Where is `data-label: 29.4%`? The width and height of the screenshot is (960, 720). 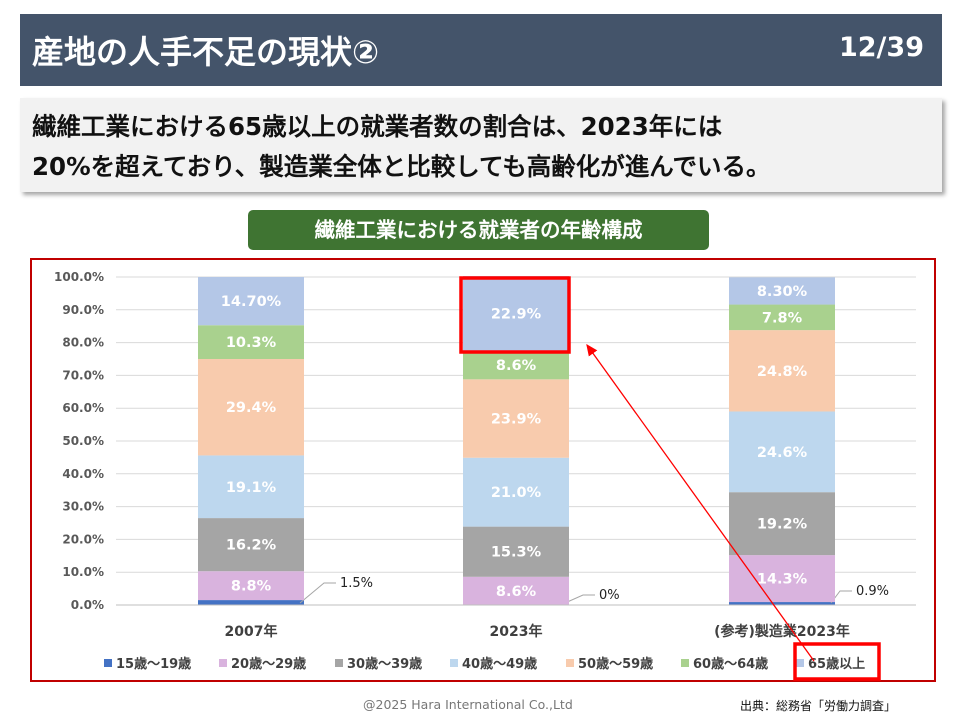 data-label: 29.4% is located at coordinates (251, 408).